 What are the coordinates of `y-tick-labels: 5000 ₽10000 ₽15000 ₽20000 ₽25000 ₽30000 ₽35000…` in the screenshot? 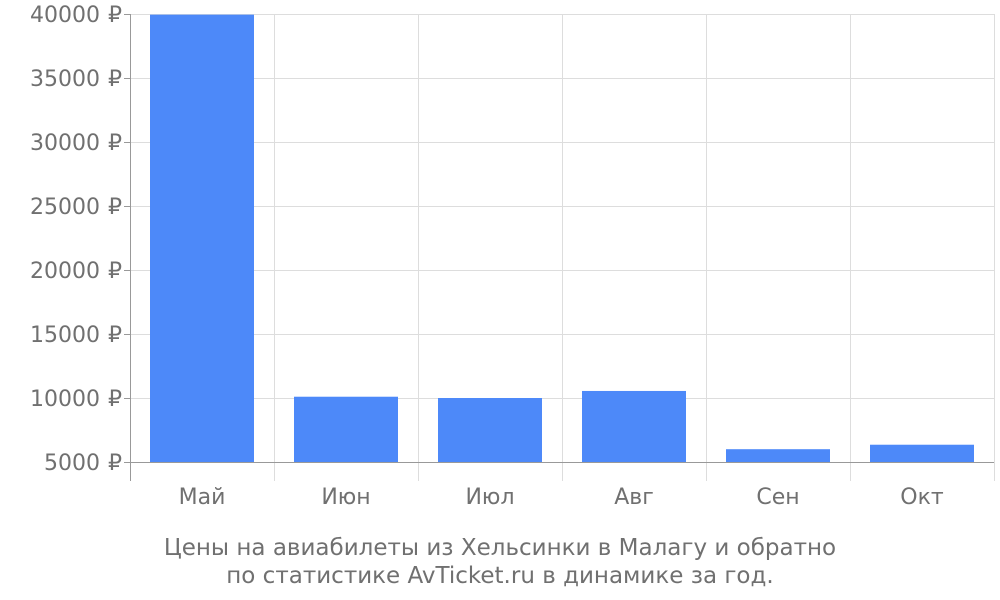 It's located at (76, 239).